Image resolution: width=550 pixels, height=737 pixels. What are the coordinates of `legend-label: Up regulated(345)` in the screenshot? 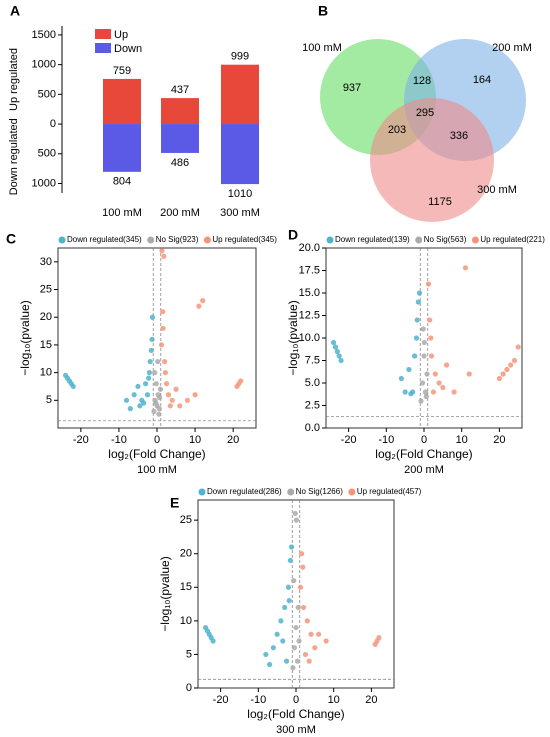 It's located at (244, 239).